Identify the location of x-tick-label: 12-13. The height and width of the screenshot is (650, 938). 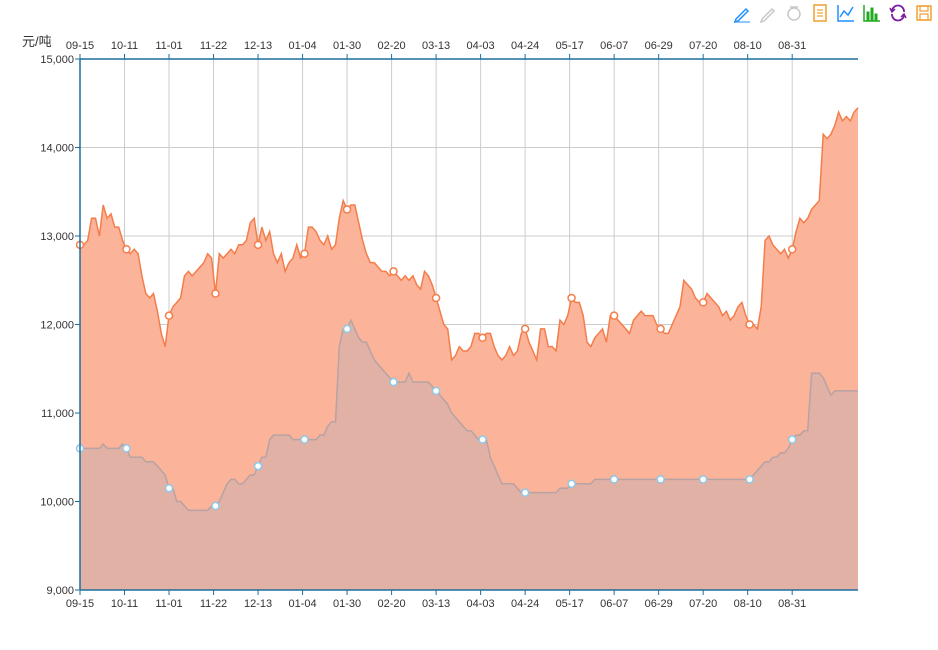
(258, 604).